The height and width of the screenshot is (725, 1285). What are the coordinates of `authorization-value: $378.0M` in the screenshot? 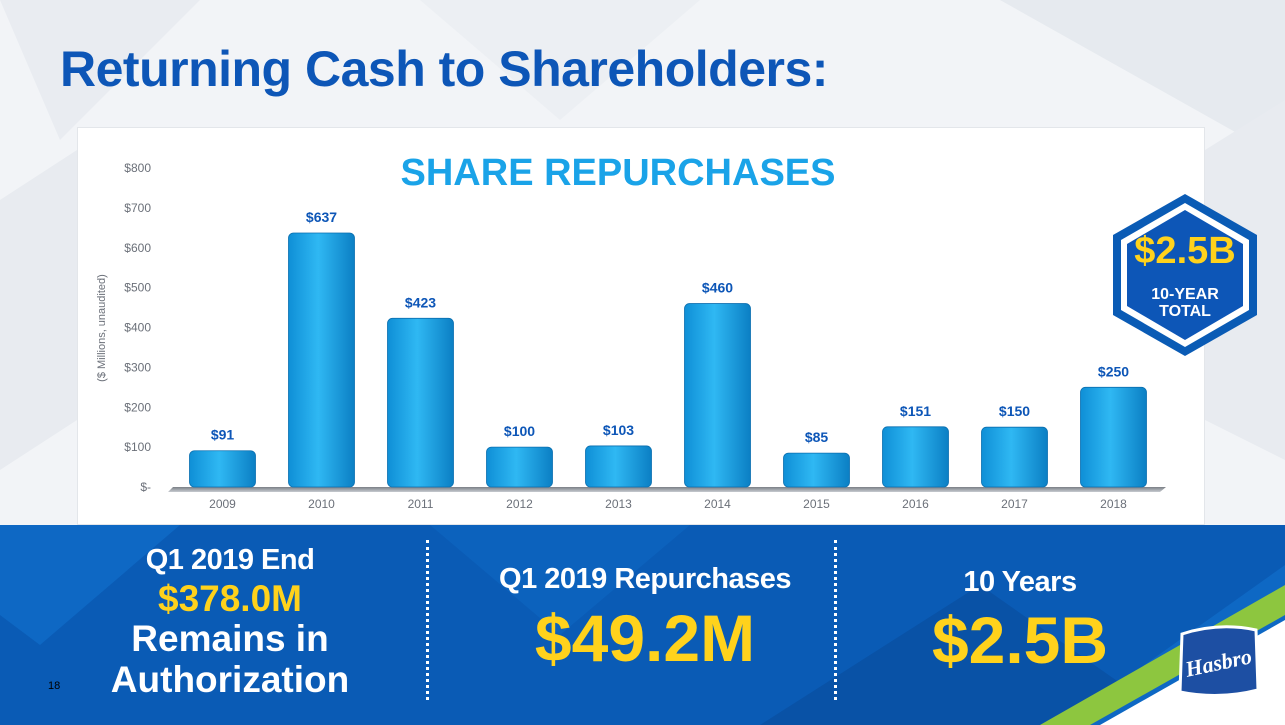 It's located at (230, 598).